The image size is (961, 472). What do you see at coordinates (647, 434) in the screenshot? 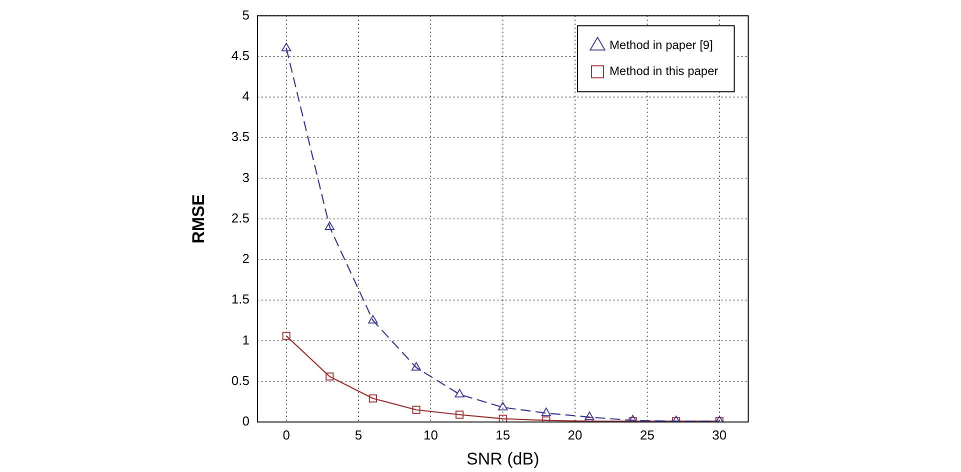
I see `x-tick-label: 25` at bounding box center [647, 434].